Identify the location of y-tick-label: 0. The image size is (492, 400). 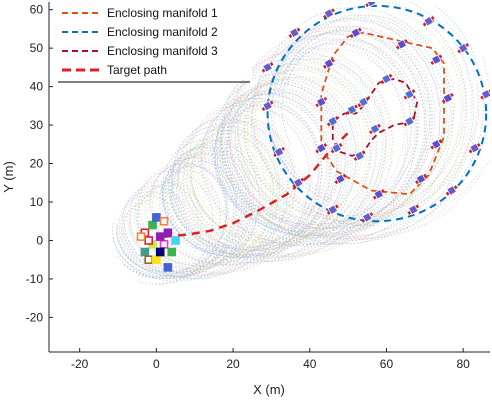
(39, 240).